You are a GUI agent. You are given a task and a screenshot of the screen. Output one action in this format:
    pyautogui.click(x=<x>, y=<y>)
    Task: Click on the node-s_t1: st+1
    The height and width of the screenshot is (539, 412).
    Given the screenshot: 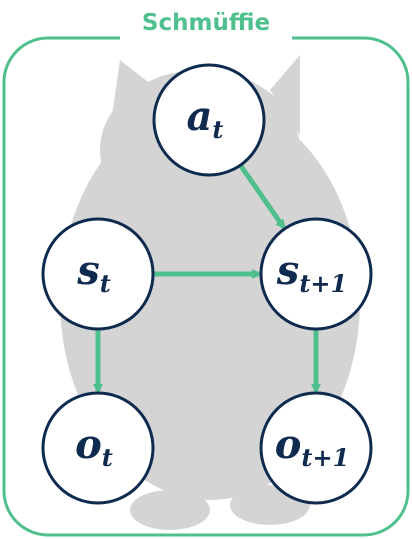 What is the action you would take?
    pyautogui.click(x=316, y=274)
    